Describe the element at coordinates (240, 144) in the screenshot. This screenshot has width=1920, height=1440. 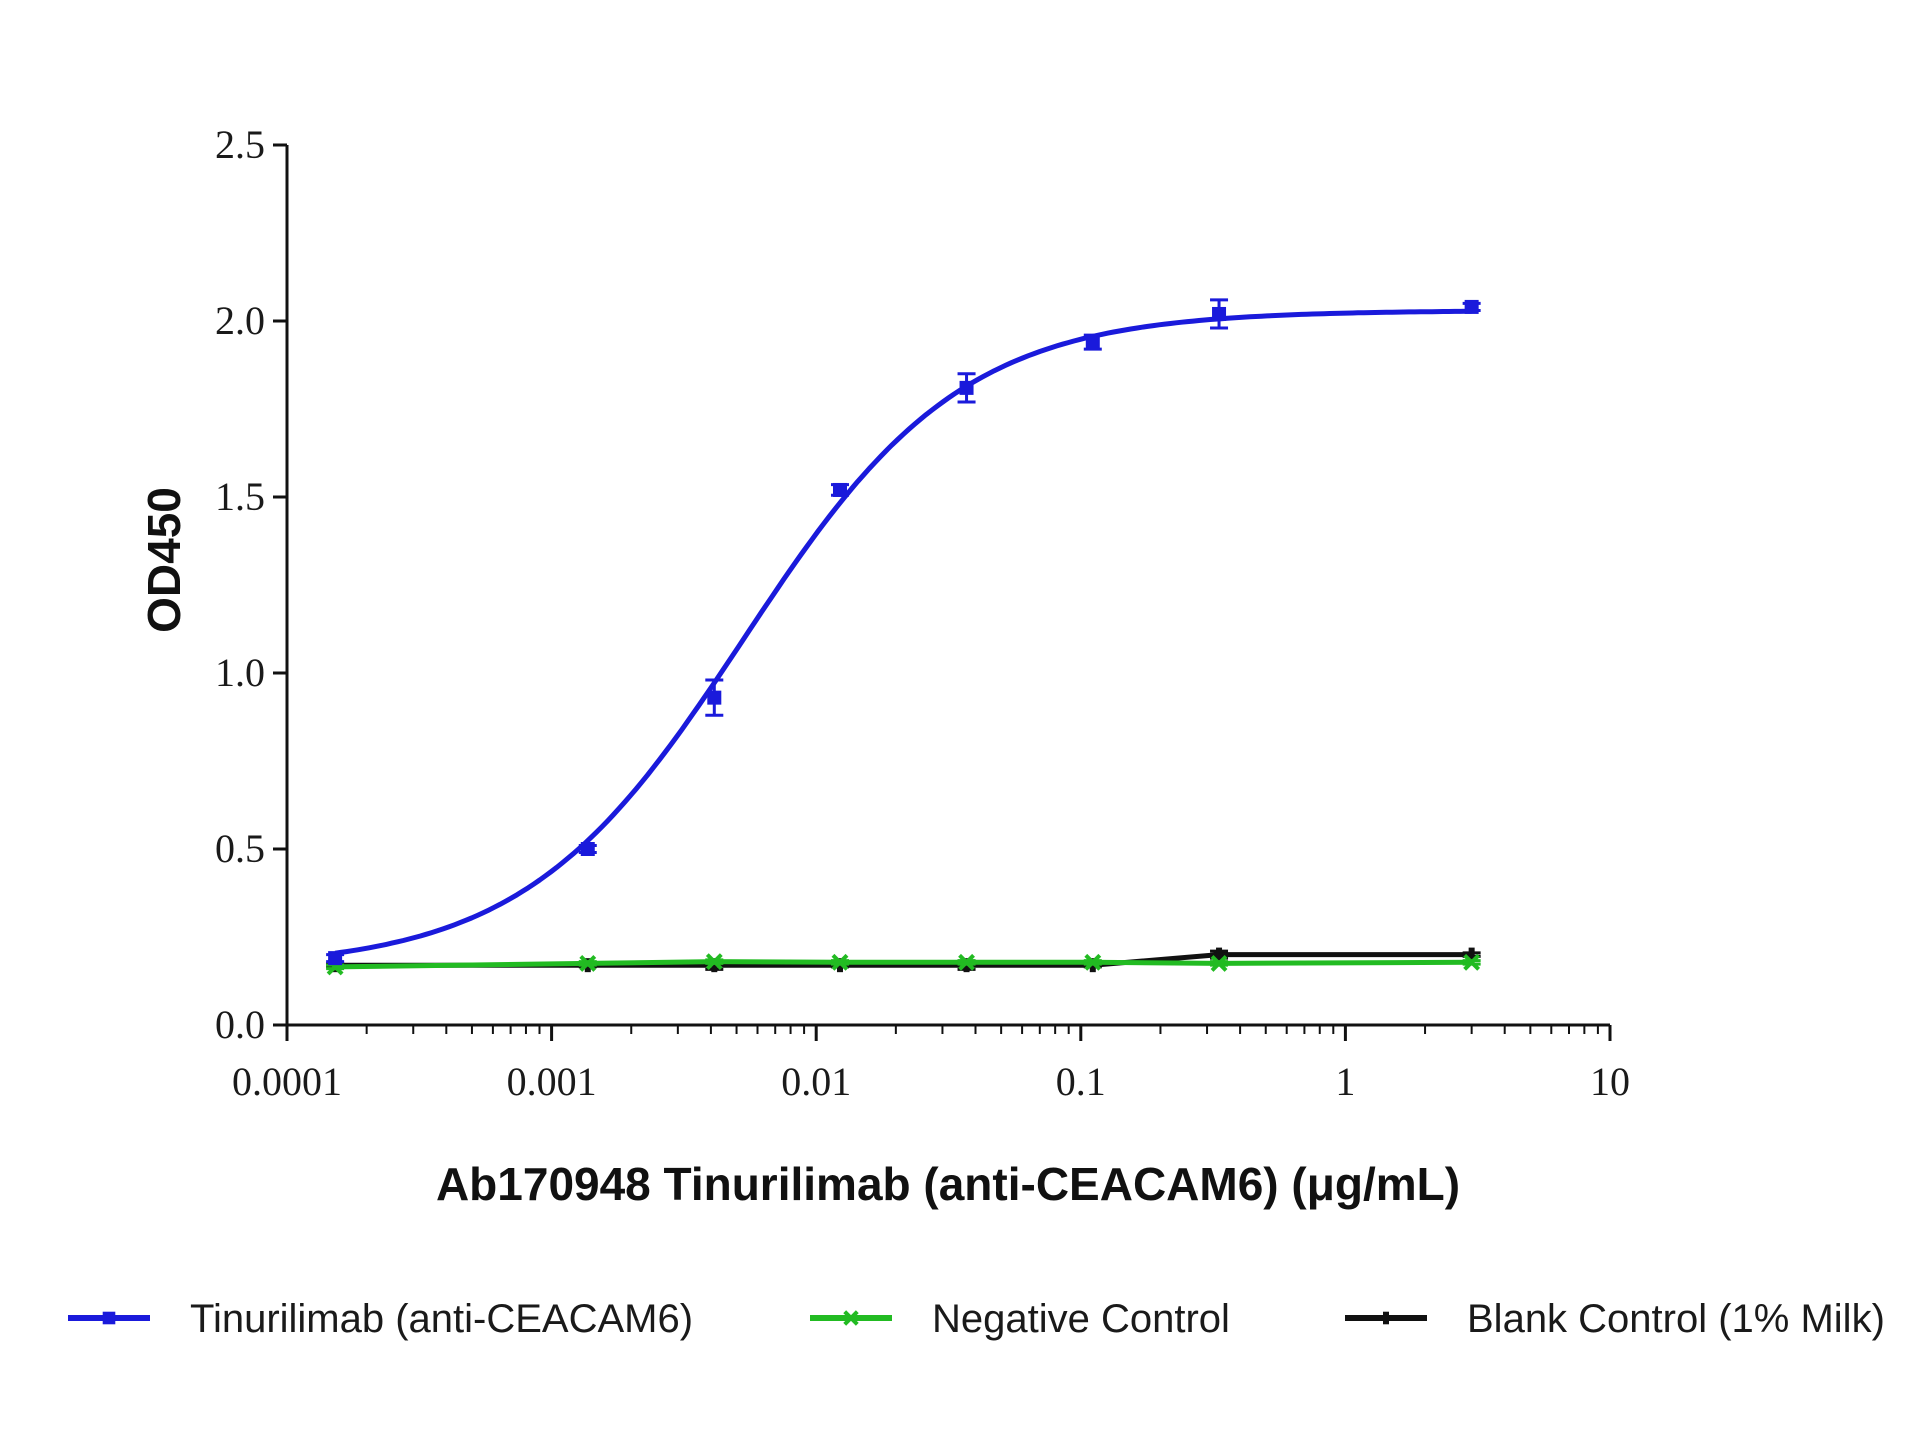
I see `y-tick-label: 2.5` at that location.